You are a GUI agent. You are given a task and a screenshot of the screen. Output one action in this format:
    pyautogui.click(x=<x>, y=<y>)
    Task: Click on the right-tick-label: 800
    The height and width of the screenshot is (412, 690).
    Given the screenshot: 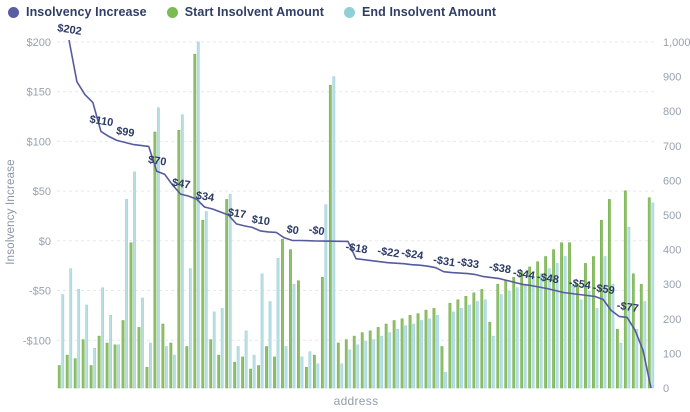 What is the action you would take?
    pyautogui.click(x=672, y=112)
    